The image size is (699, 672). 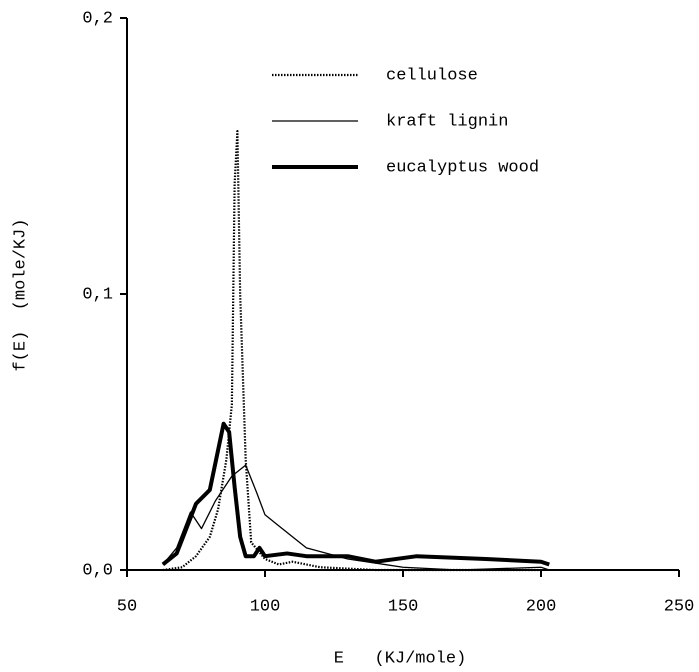 What do you see at coordinates (400, 658) in the screenshot?
I see `x-axis-label: E (KJ/mole)` at bounding box center [400, 658].